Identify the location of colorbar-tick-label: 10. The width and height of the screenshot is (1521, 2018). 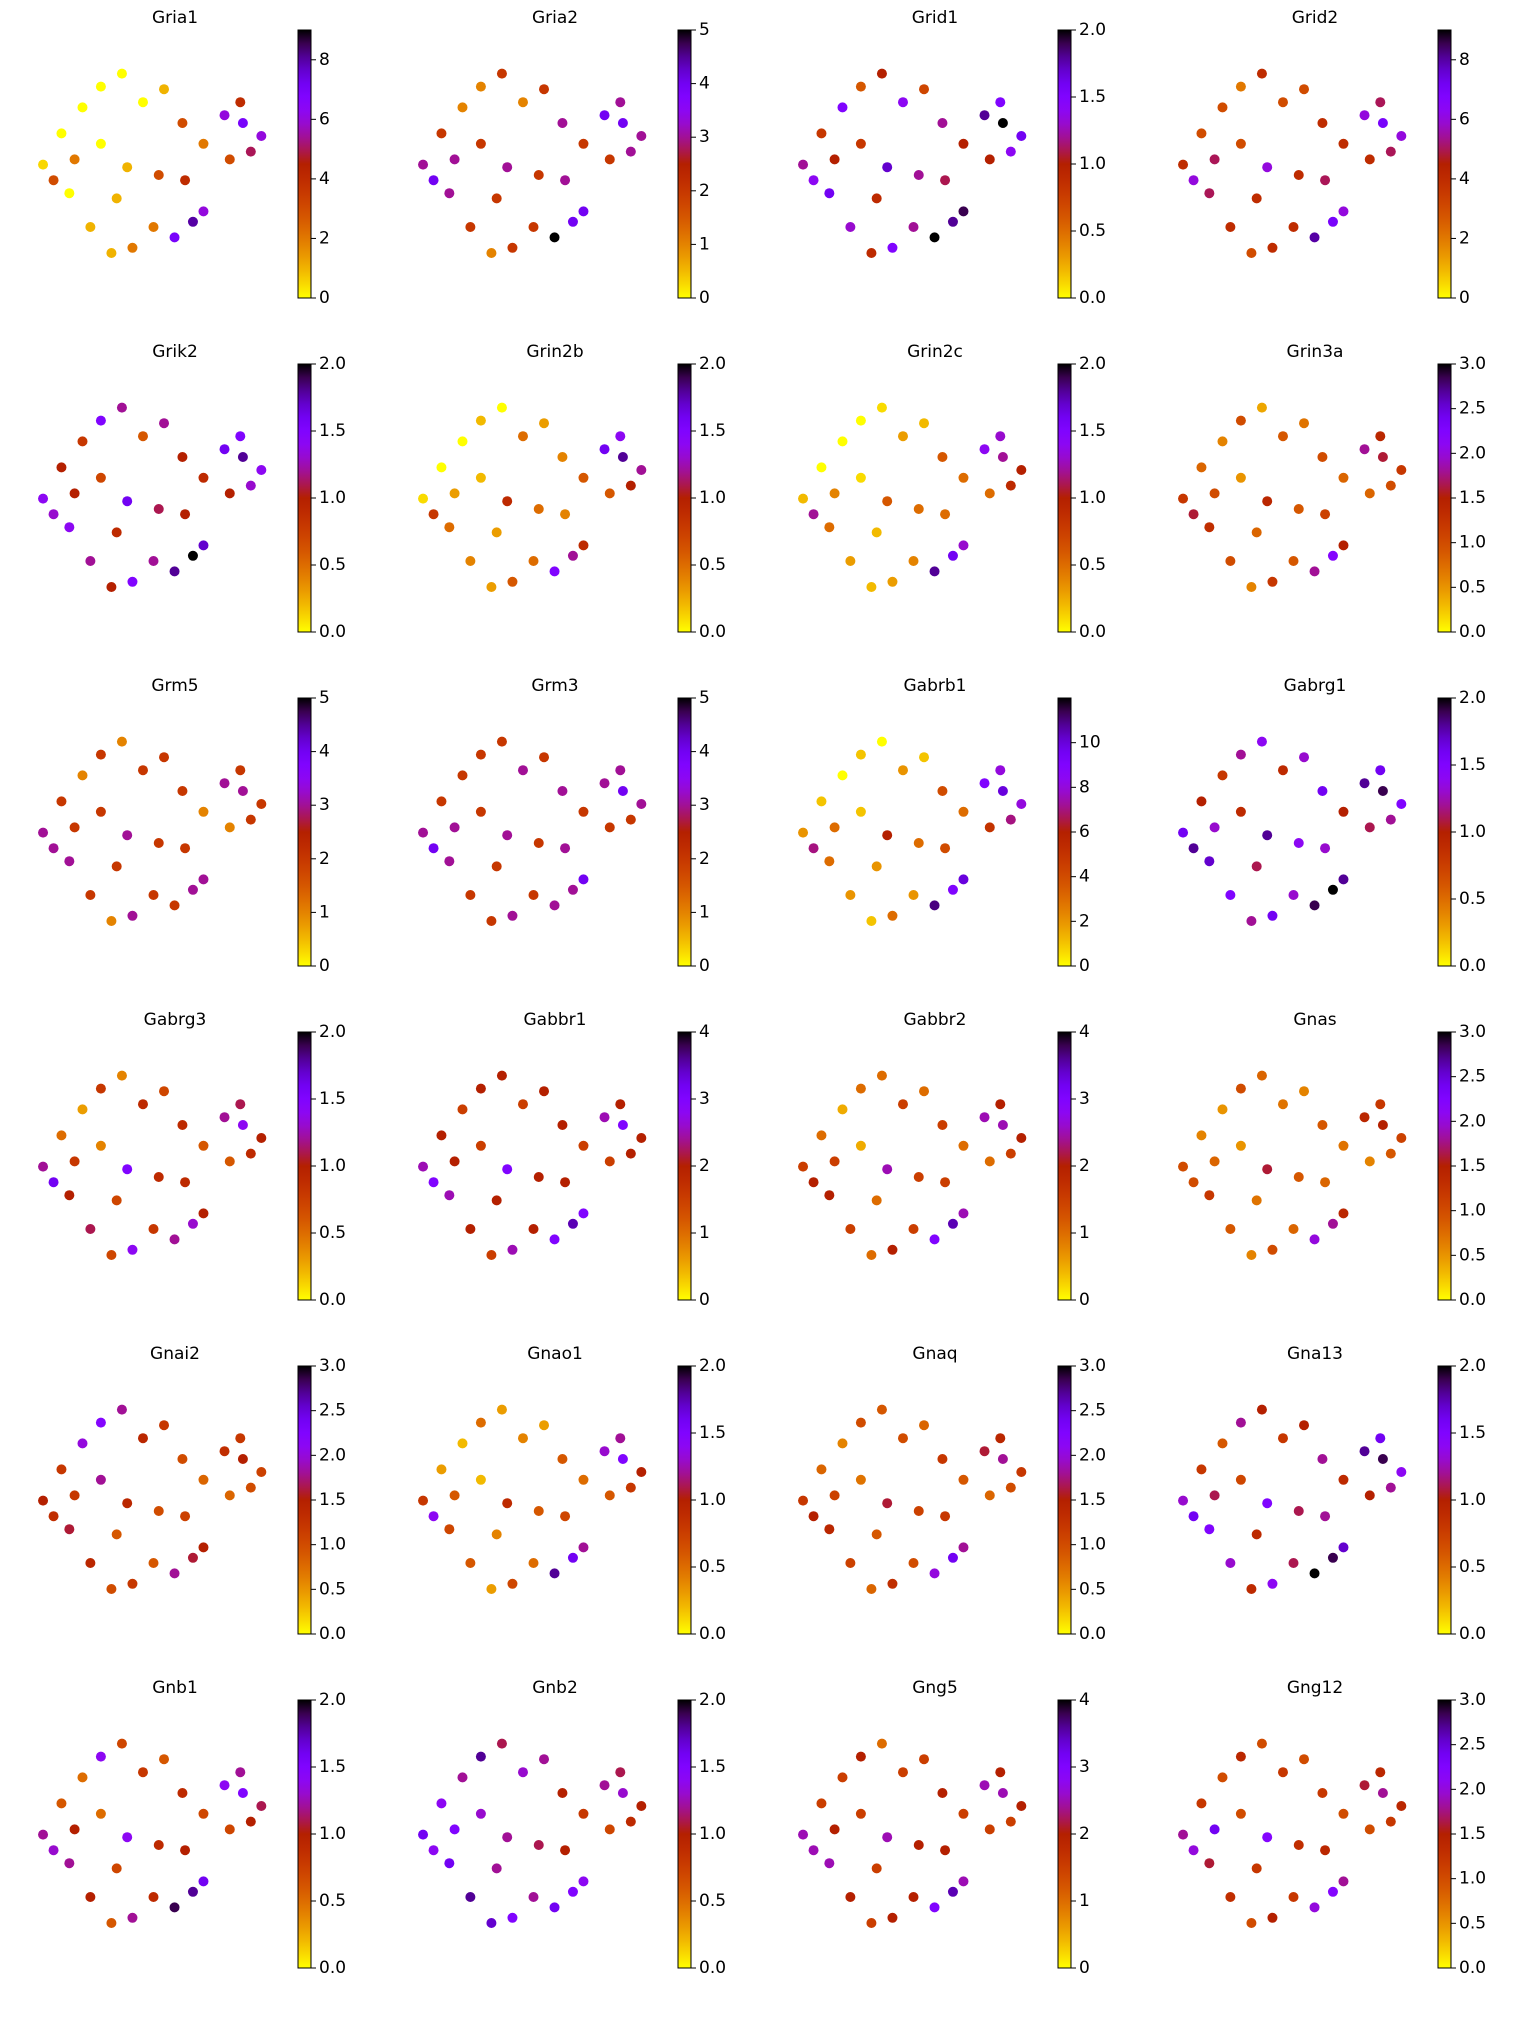
(1090, 743).